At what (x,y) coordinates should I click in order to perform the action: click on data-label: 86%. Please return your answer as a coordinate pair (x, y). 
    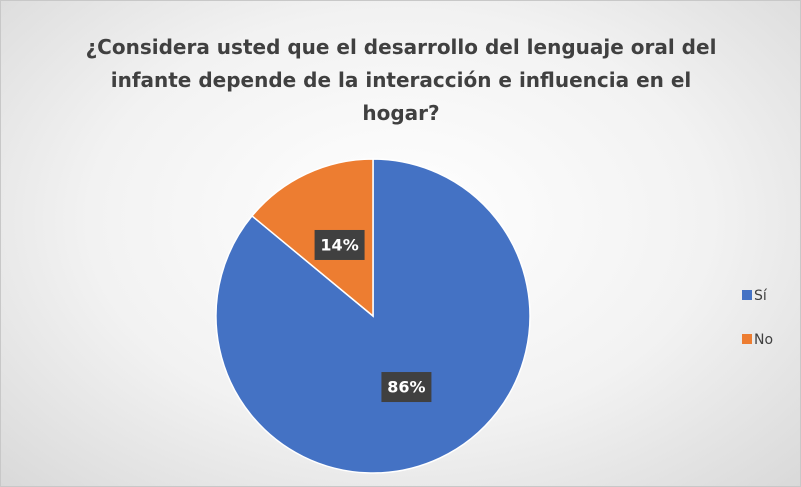
    Looking at the image, I should click on (406, 387).